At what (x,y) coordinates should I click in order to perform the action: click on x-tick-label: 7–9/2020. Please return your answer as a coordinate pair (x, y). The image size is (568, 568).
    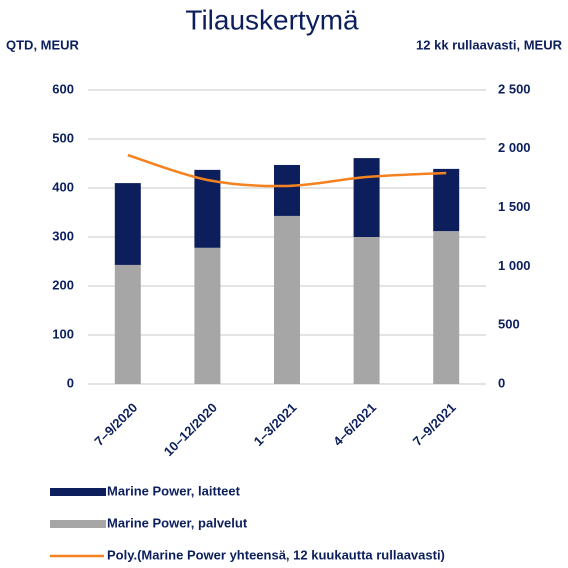
    Looking at the image, I should click on (115, 424).